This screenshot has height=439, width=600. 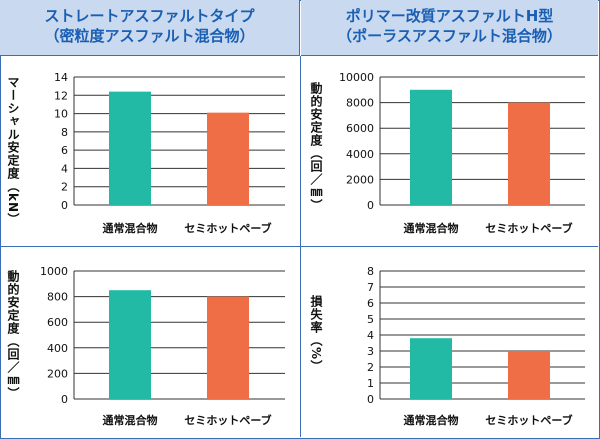 I want to click on header-left-title: ストレートアスファルトタイプ, so click(x=149, y=16).